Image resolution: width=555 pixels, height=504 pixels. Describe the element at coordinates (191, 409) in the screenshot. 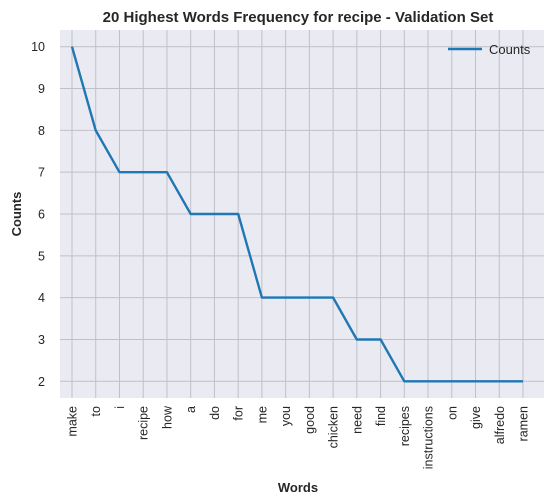

I see `x-tick-label: a` at that location.